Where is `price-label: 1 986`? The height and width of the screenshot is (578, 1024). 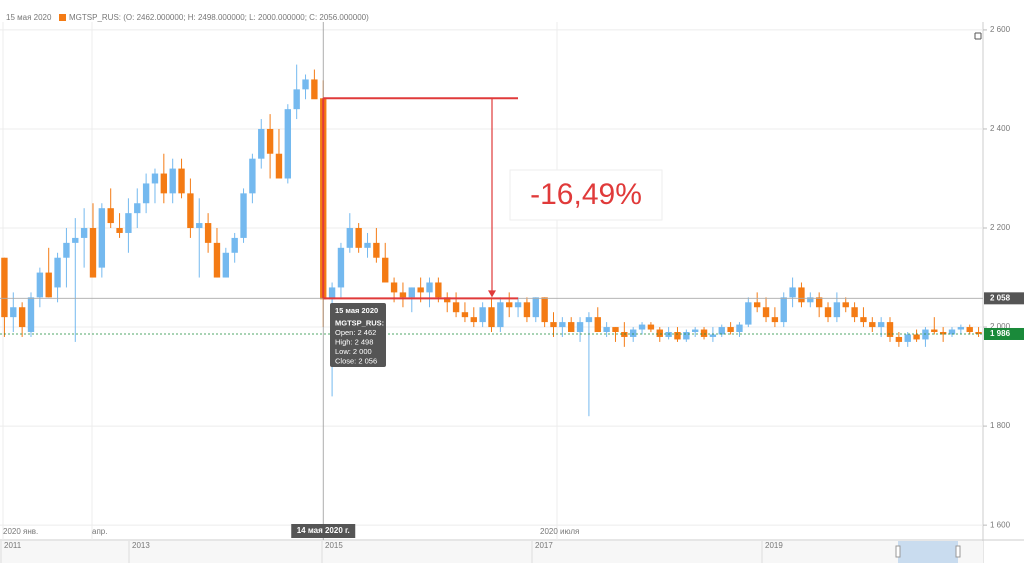 price-label: 1 986 is located at coordinates (1000, 333).